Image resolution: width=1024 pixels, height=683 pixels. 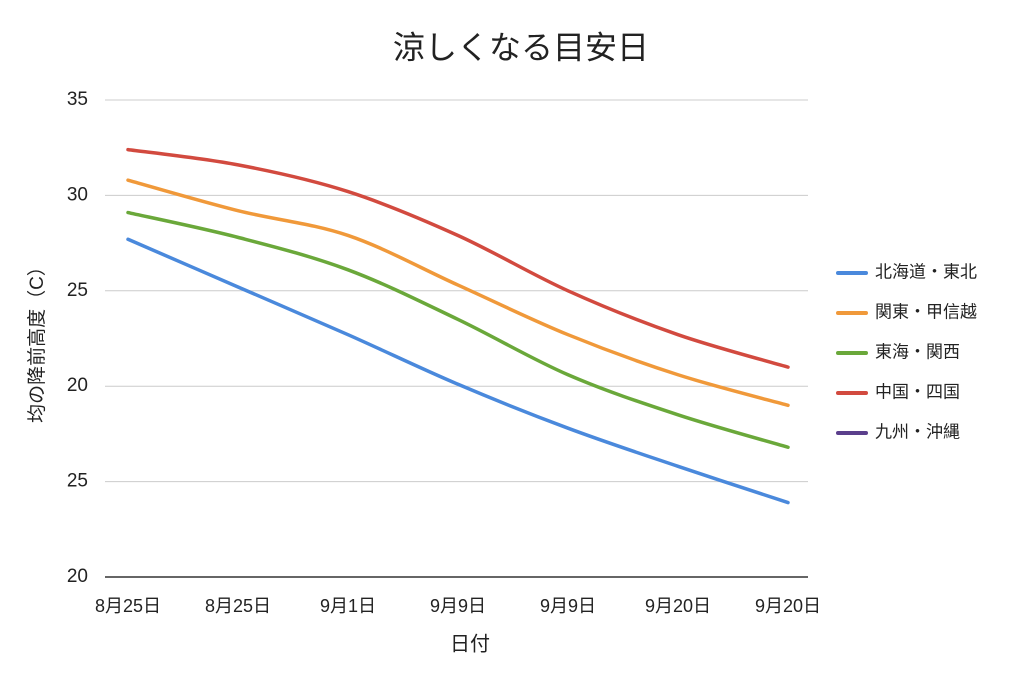 What do you see at coordinates (917, 351) in the screenshot?
I see `legend-label: 東海・関西` at bounding box center [917, 351].